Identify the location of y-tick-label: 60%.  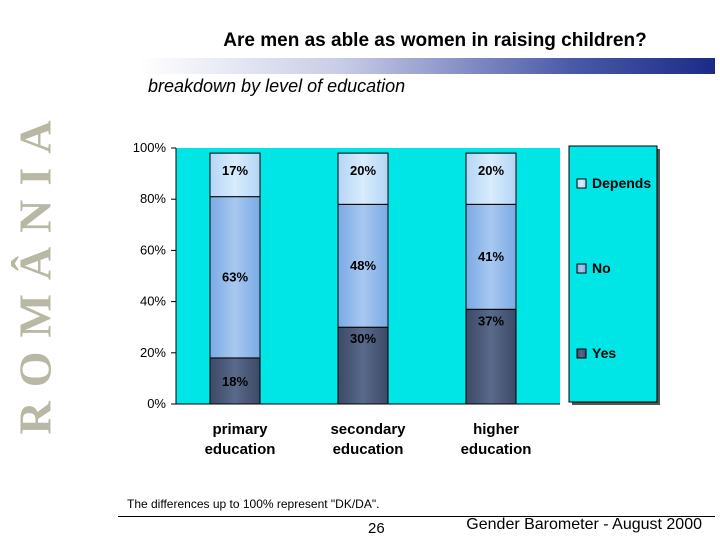
(153, 249).